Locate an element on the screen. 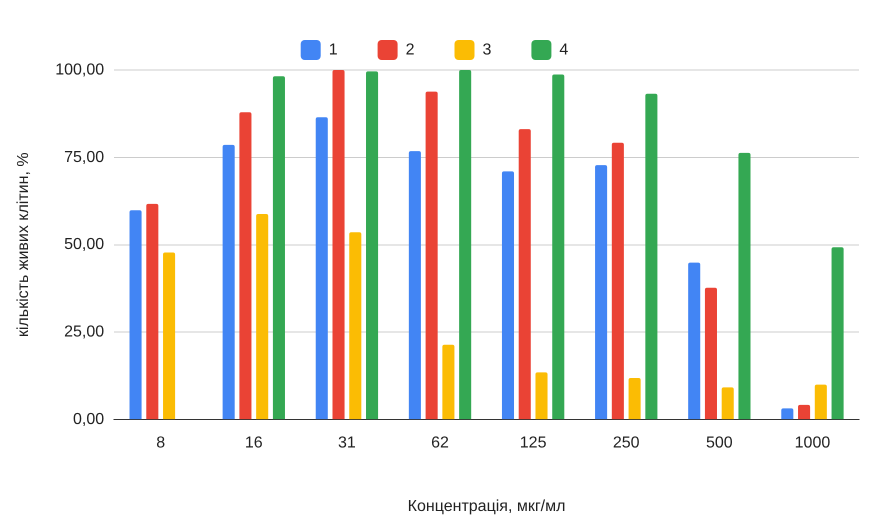 The image size is (879, 530). y-tick-label: 75,00 is located at coordinates (84, 157).